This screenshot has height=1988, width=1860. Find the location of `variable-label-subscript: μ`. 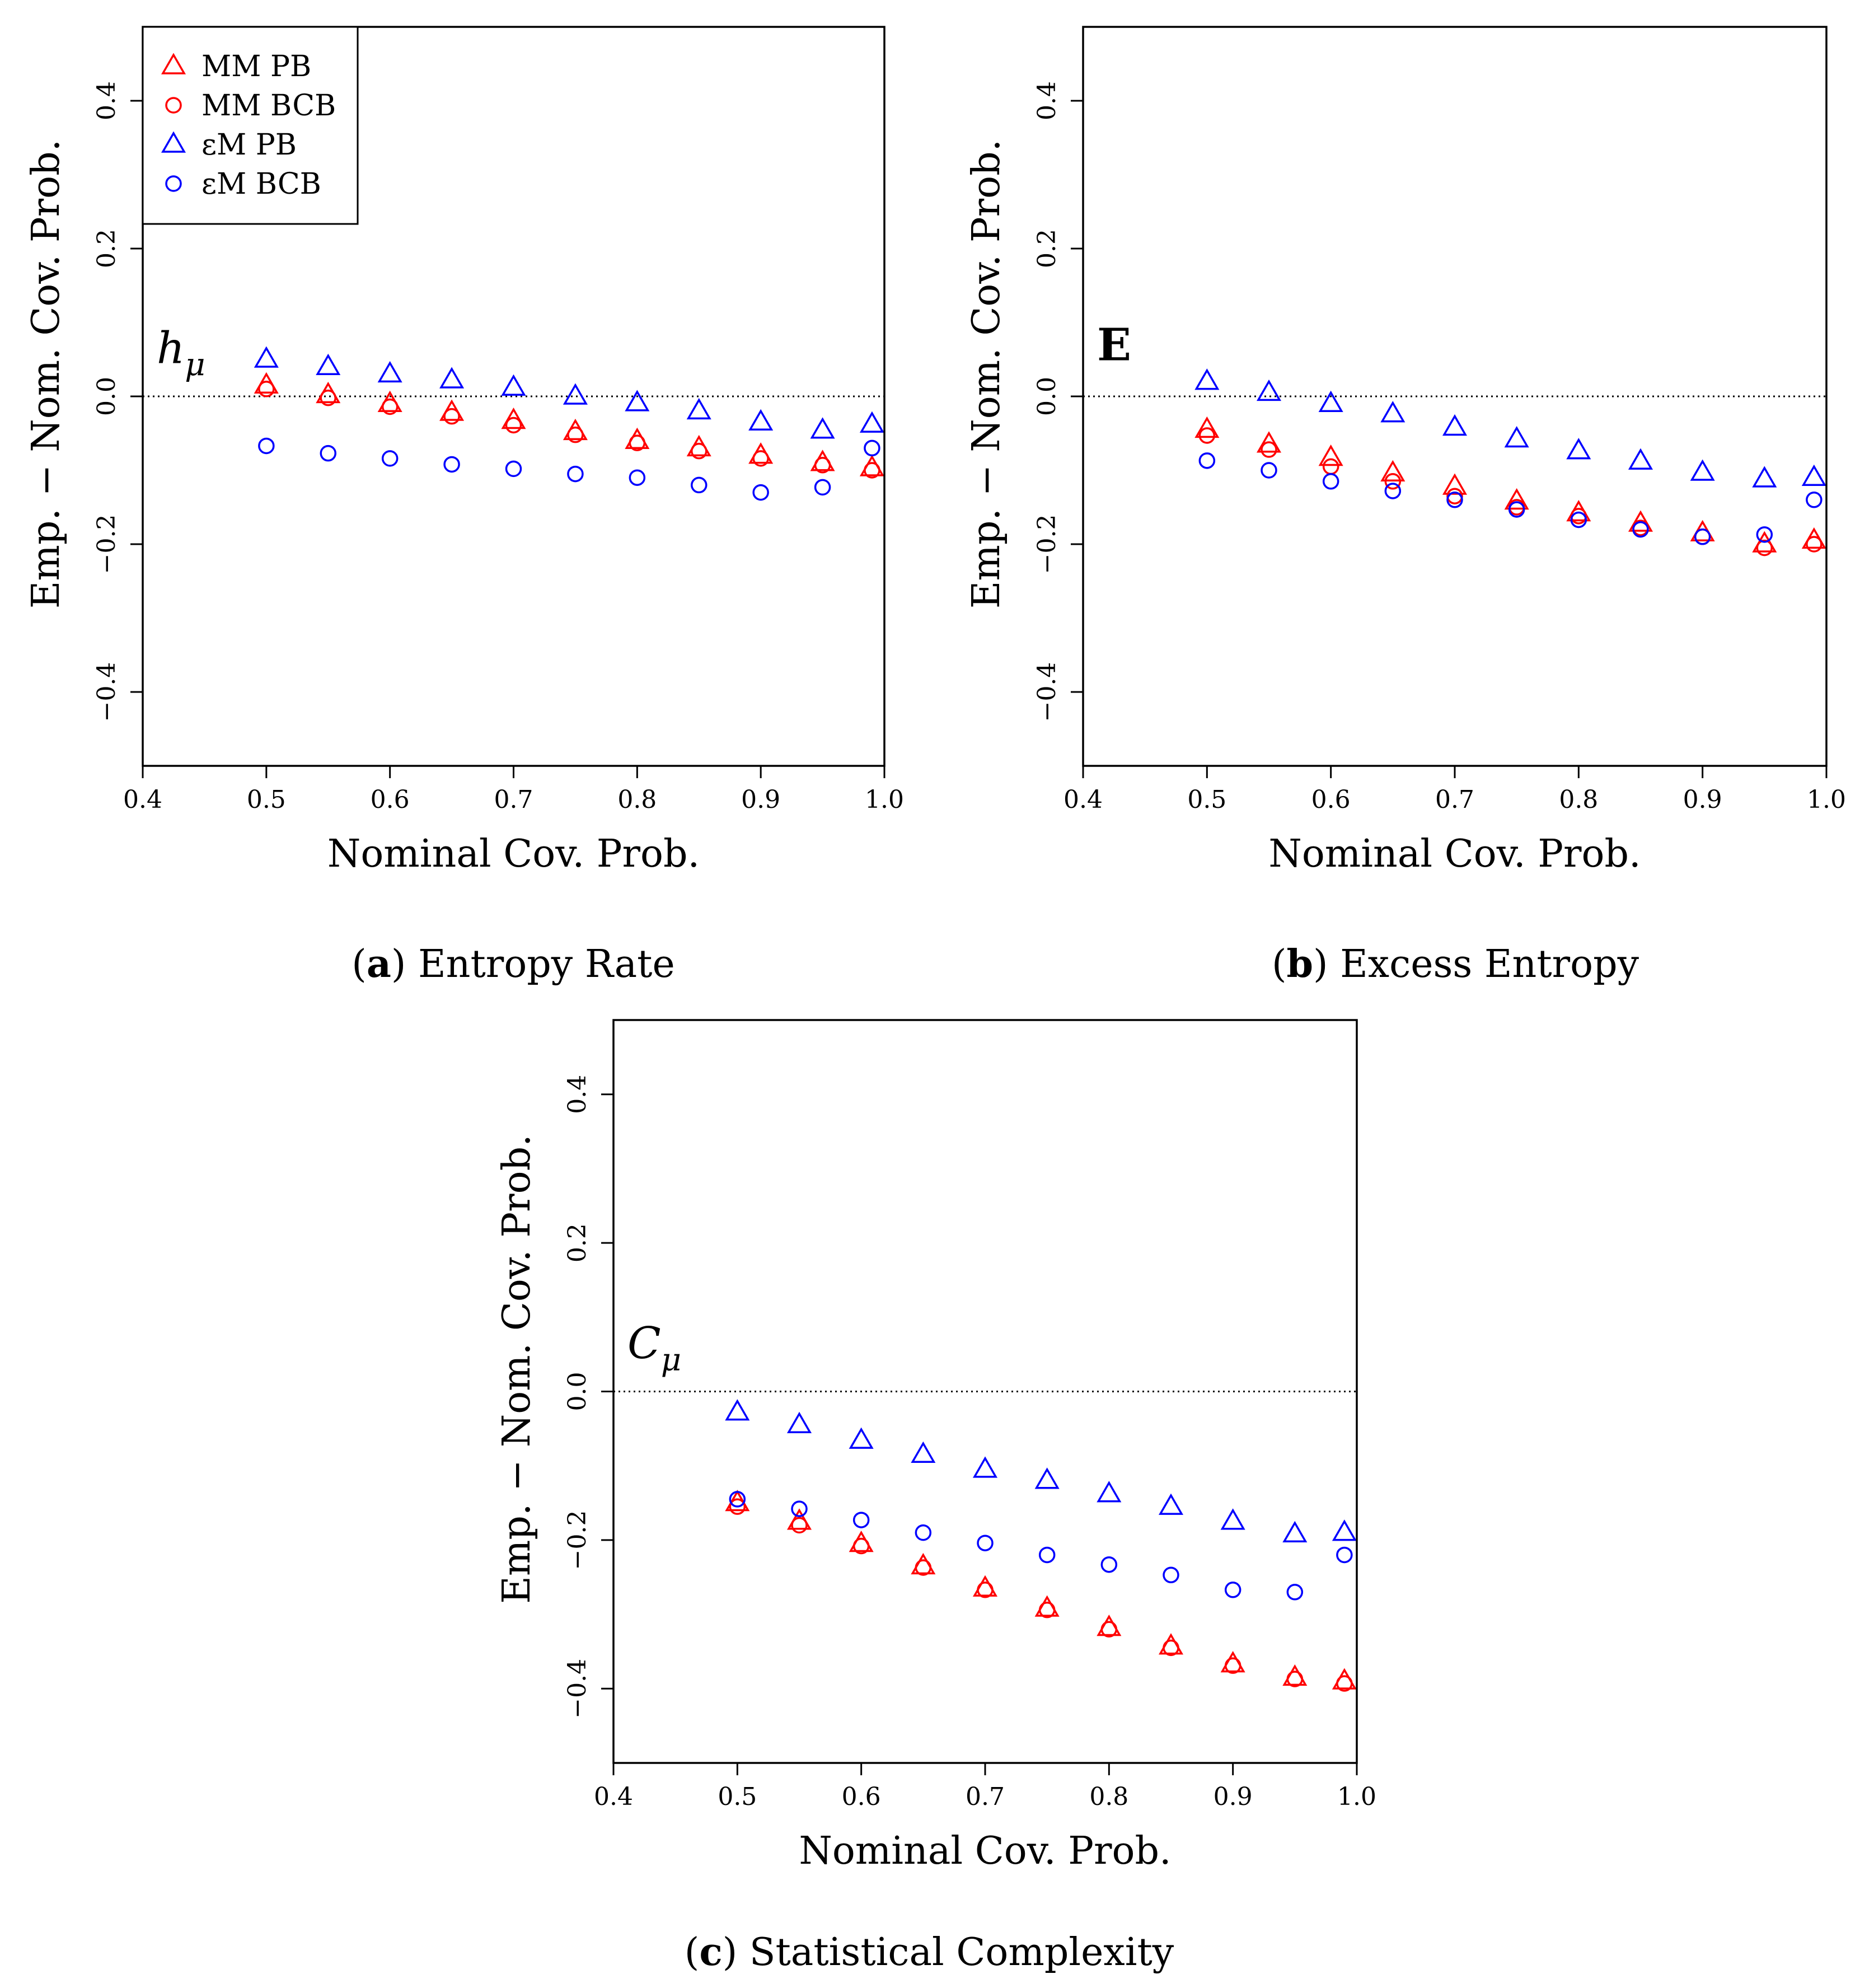

variable-label-subscript: μ is located at coordinates (671, 1360).